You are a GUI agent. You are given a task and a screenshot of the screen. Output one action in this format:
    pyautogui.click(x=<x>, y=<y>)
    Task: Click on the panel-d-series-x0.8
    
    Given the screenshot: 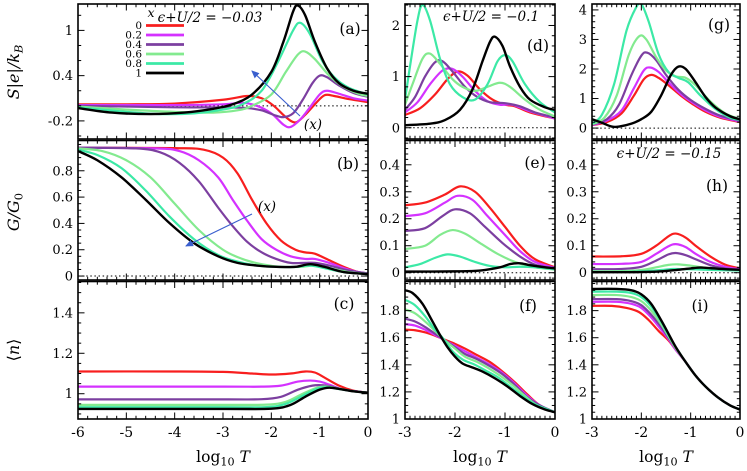 What is the action you would take?
    pyautogui.click(x=480, y=59)
    